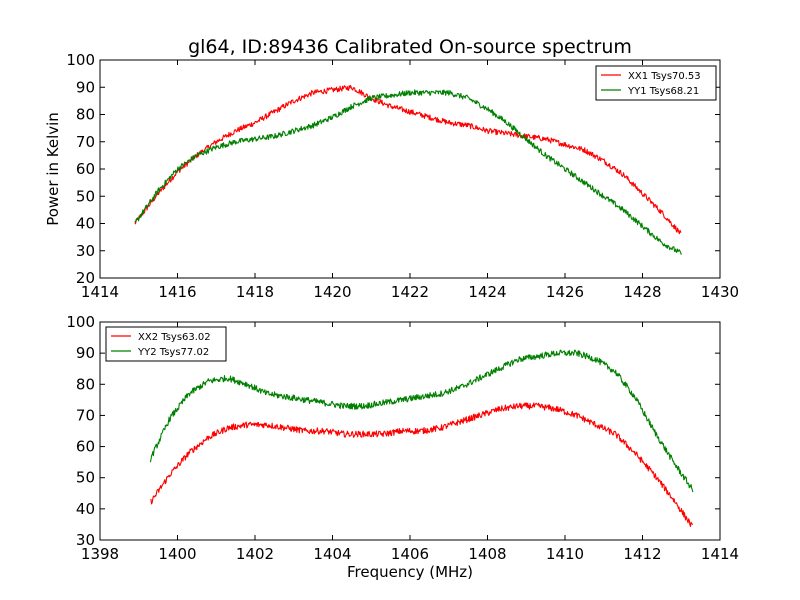 The width and height of the screenshot is (800, 600). What do you see at coordinates (255, 554) in the screenshot?
I see `x-tick-label: 1402` at bounding box center [255, 554].